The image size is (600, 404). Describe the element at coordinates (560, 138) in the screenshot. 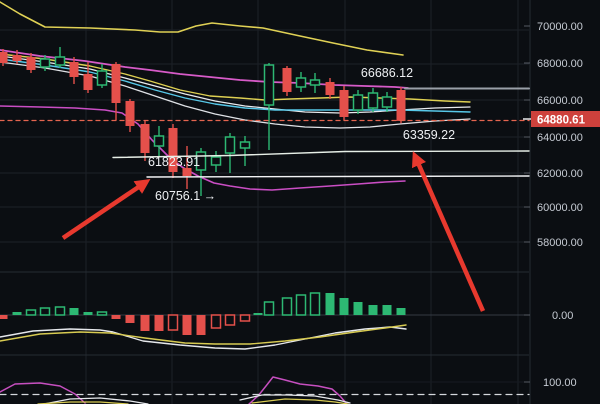

I see `price-tick-label: 64000.00` at that location.